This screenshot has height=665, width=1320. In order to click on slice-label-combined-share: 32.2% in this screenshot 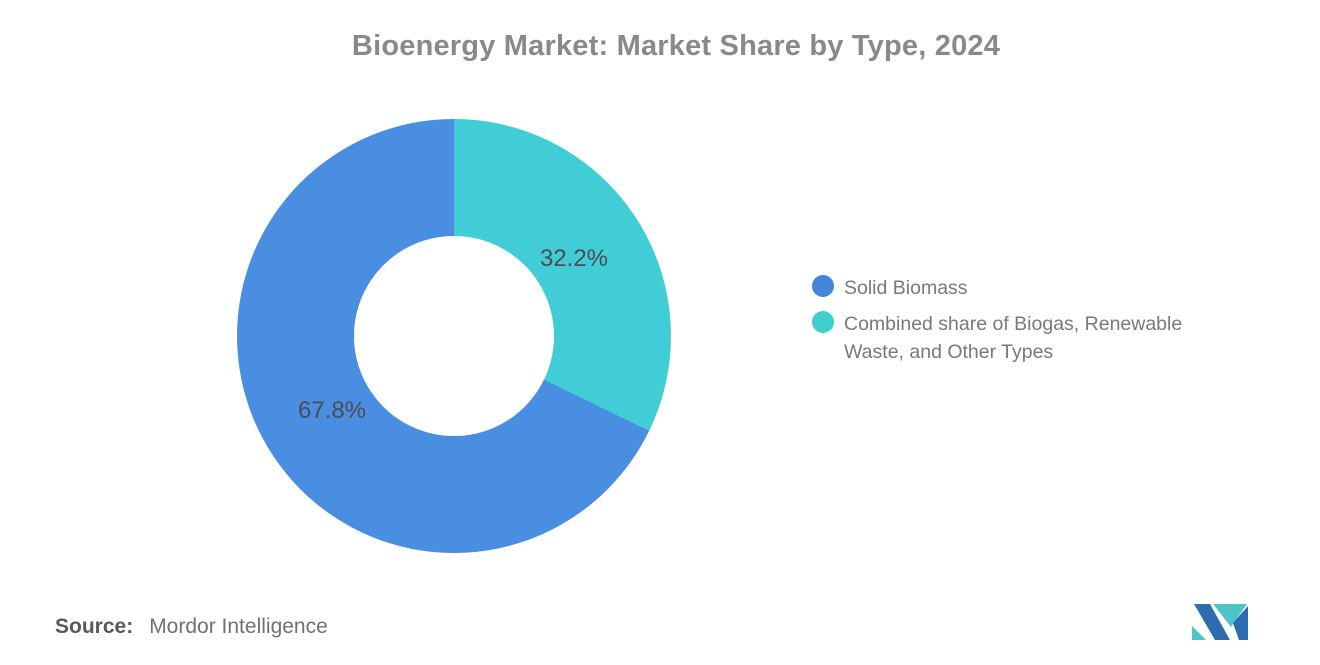, I will do `click(574, 258)`.